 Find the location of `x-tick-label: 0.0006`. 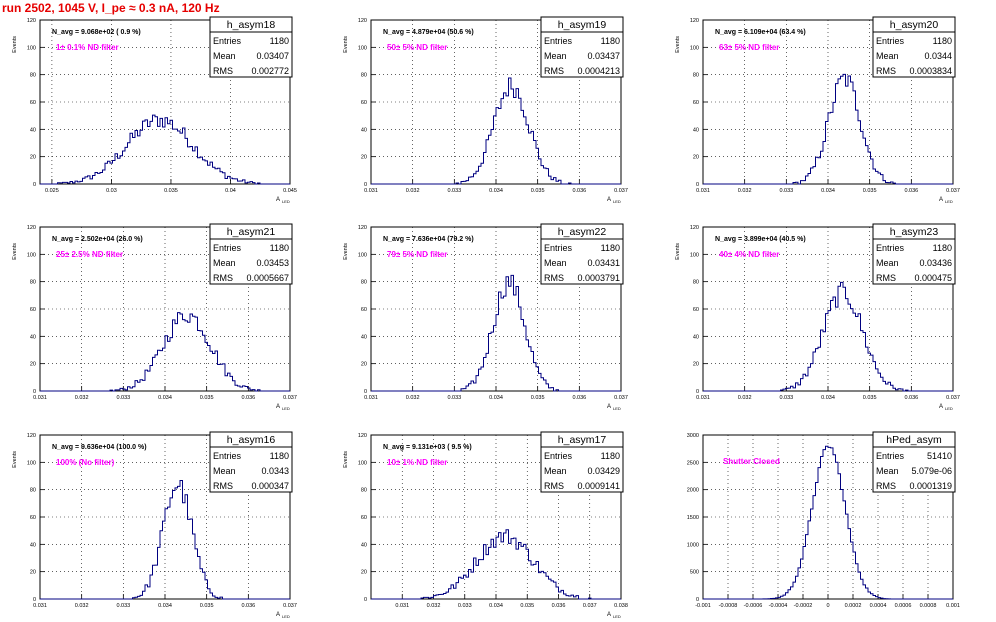

x-tick-label: 0.0006 is located at coordinates (903, 606).